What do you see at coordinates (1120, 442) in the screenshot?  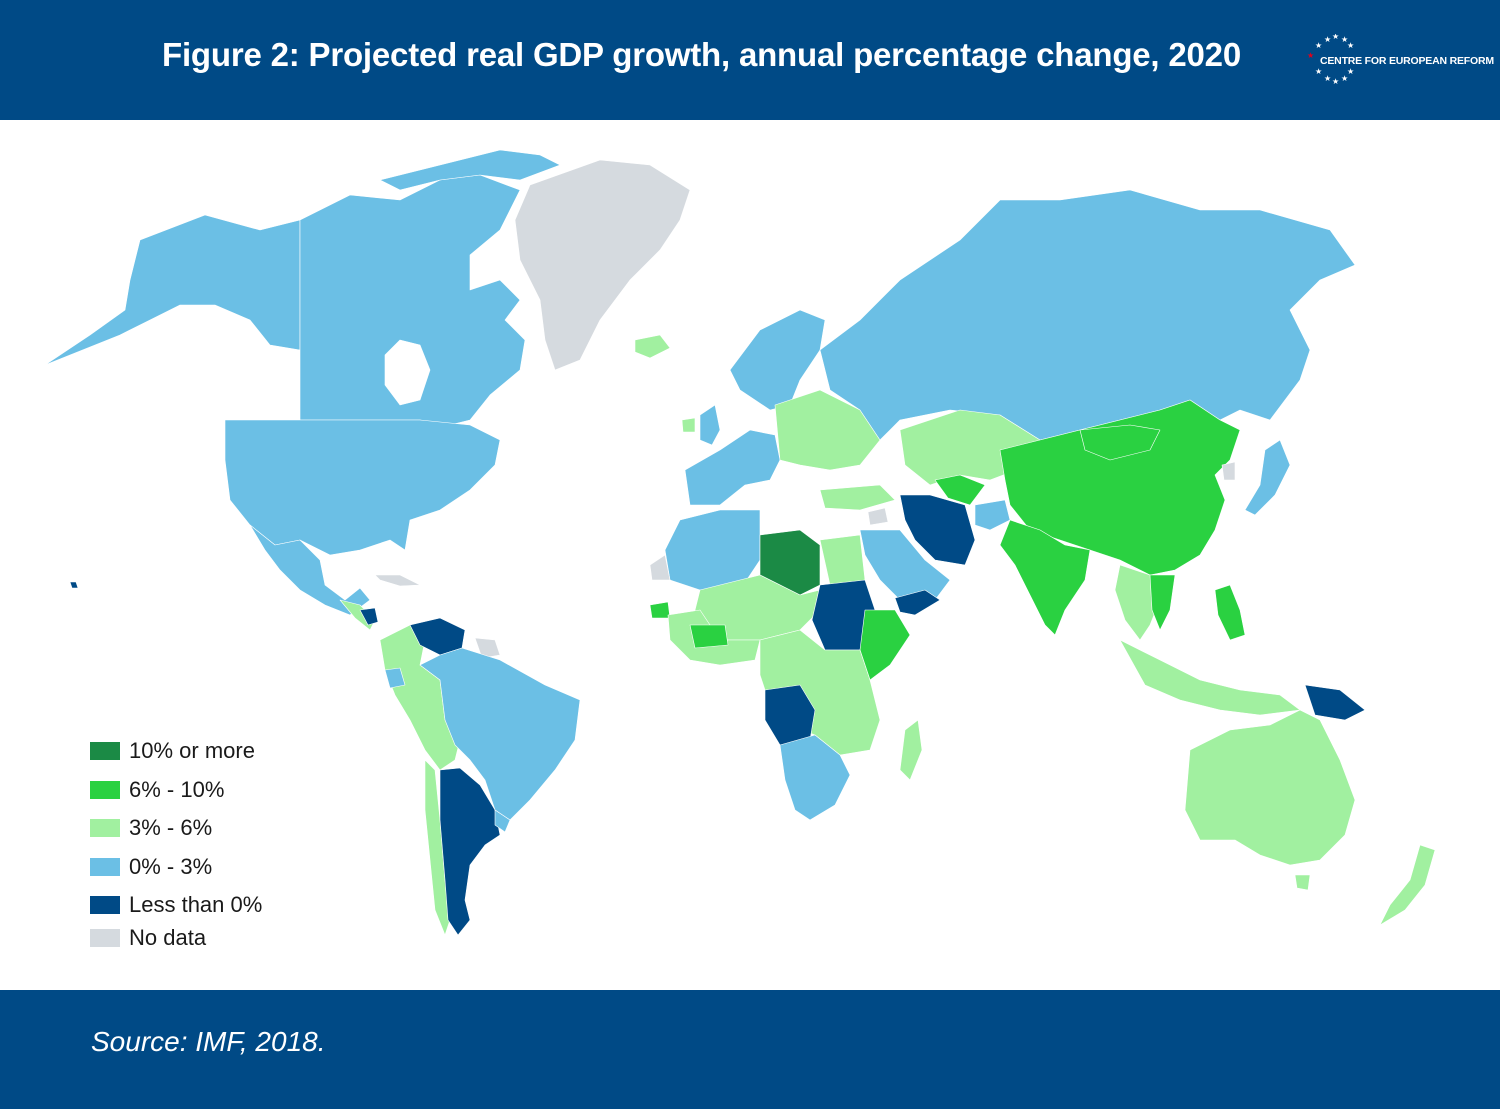 I see `region-mongolia` at bounding box center [1120, 442].